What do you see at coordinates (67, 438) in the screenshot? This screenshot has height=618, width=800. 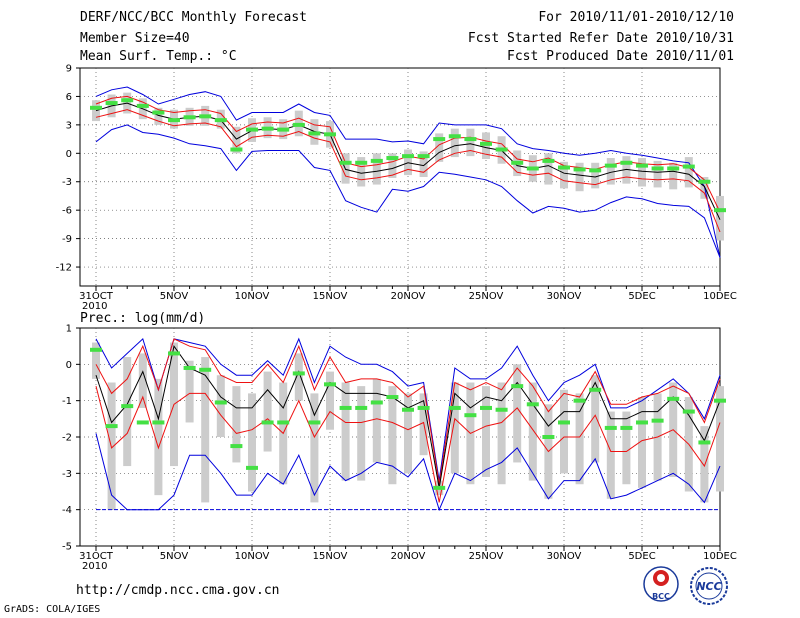 I see `y-tick-label: -2` at bounding box center [67, 438].